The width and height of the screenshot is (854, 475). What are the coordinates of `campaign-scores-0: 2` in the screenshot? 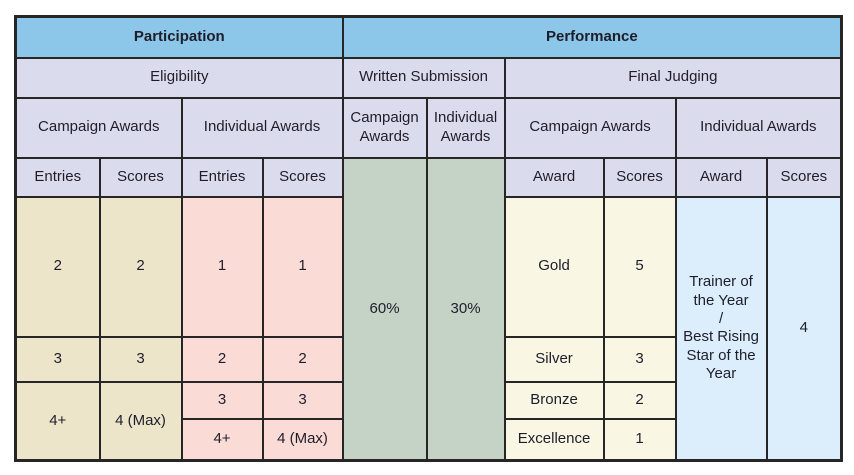 It's located at (140, 266).